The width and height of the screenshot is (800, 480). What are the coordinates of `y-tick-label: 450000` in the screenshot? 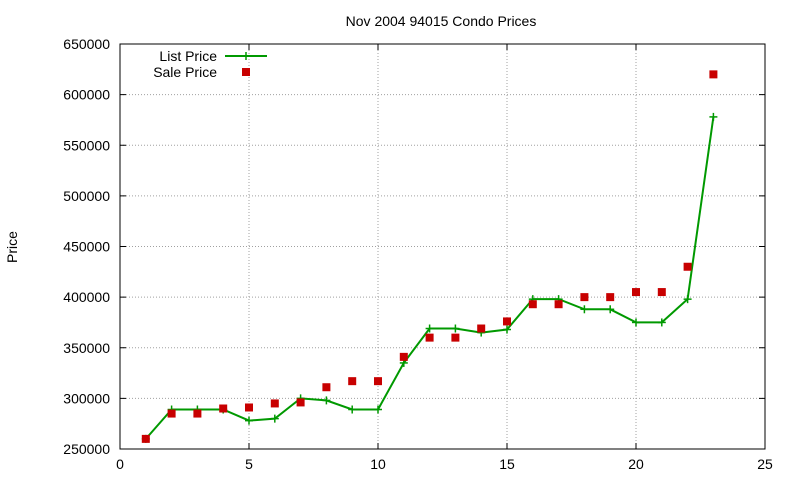 It's located at (86, 247).